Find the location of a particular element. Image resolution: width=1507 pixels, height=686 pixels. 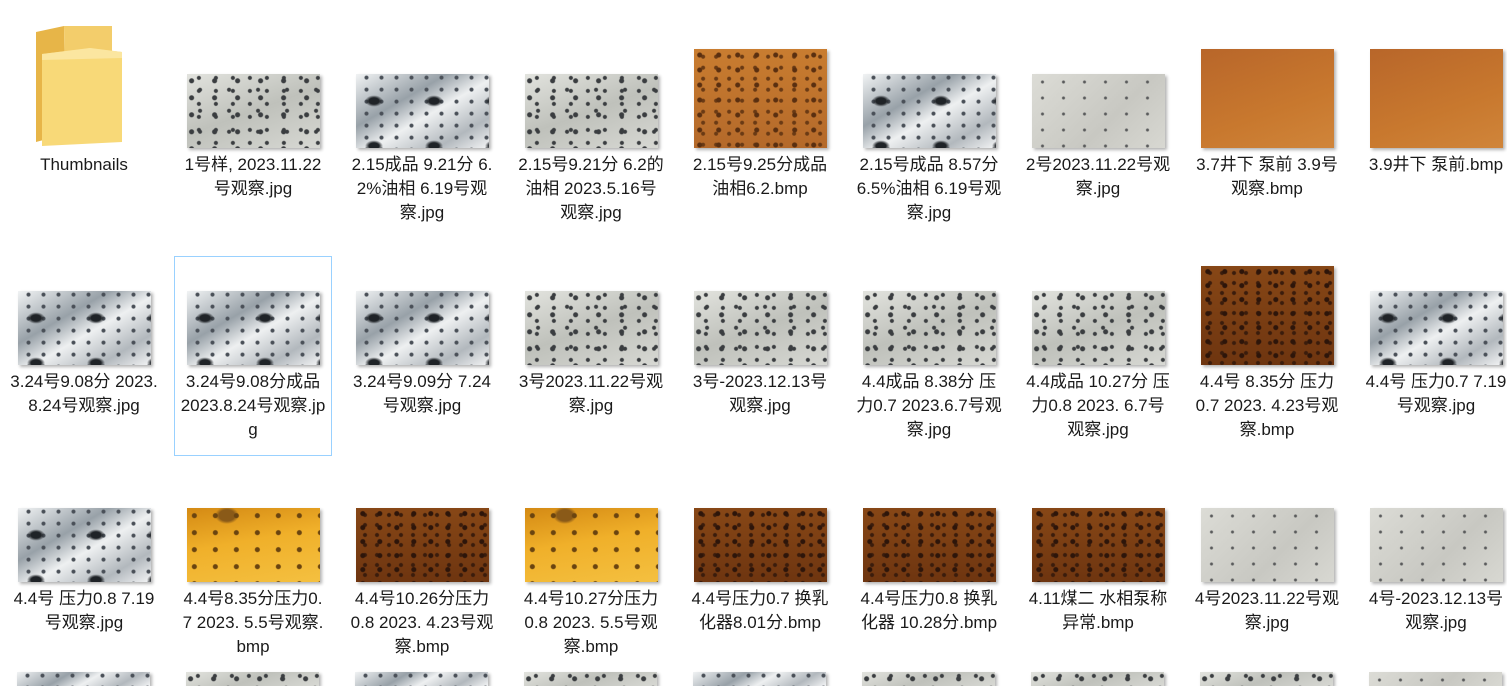

file-item: 4.4号压力0.7 换乳化器8.01分.bmp is located at coordinates (760, 573).